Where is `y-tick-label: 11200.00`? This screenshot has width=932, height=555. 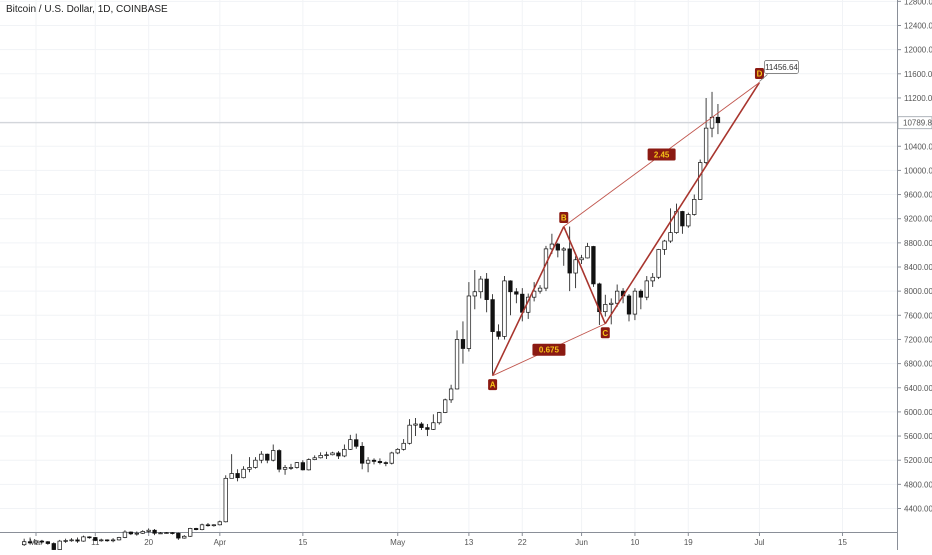 y-tick-label: 11200.00 is located at coordinates (918, 98).